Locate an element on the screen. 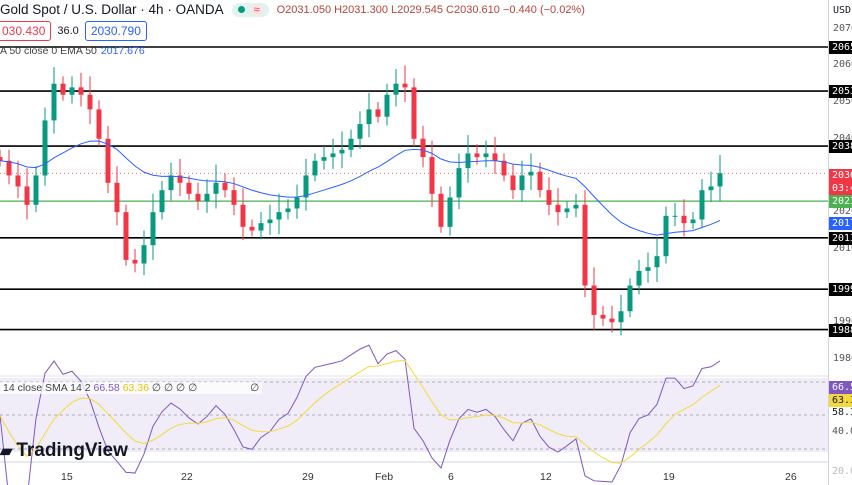  bar-countdown: 03:4 is located at coordinates (842, 188).